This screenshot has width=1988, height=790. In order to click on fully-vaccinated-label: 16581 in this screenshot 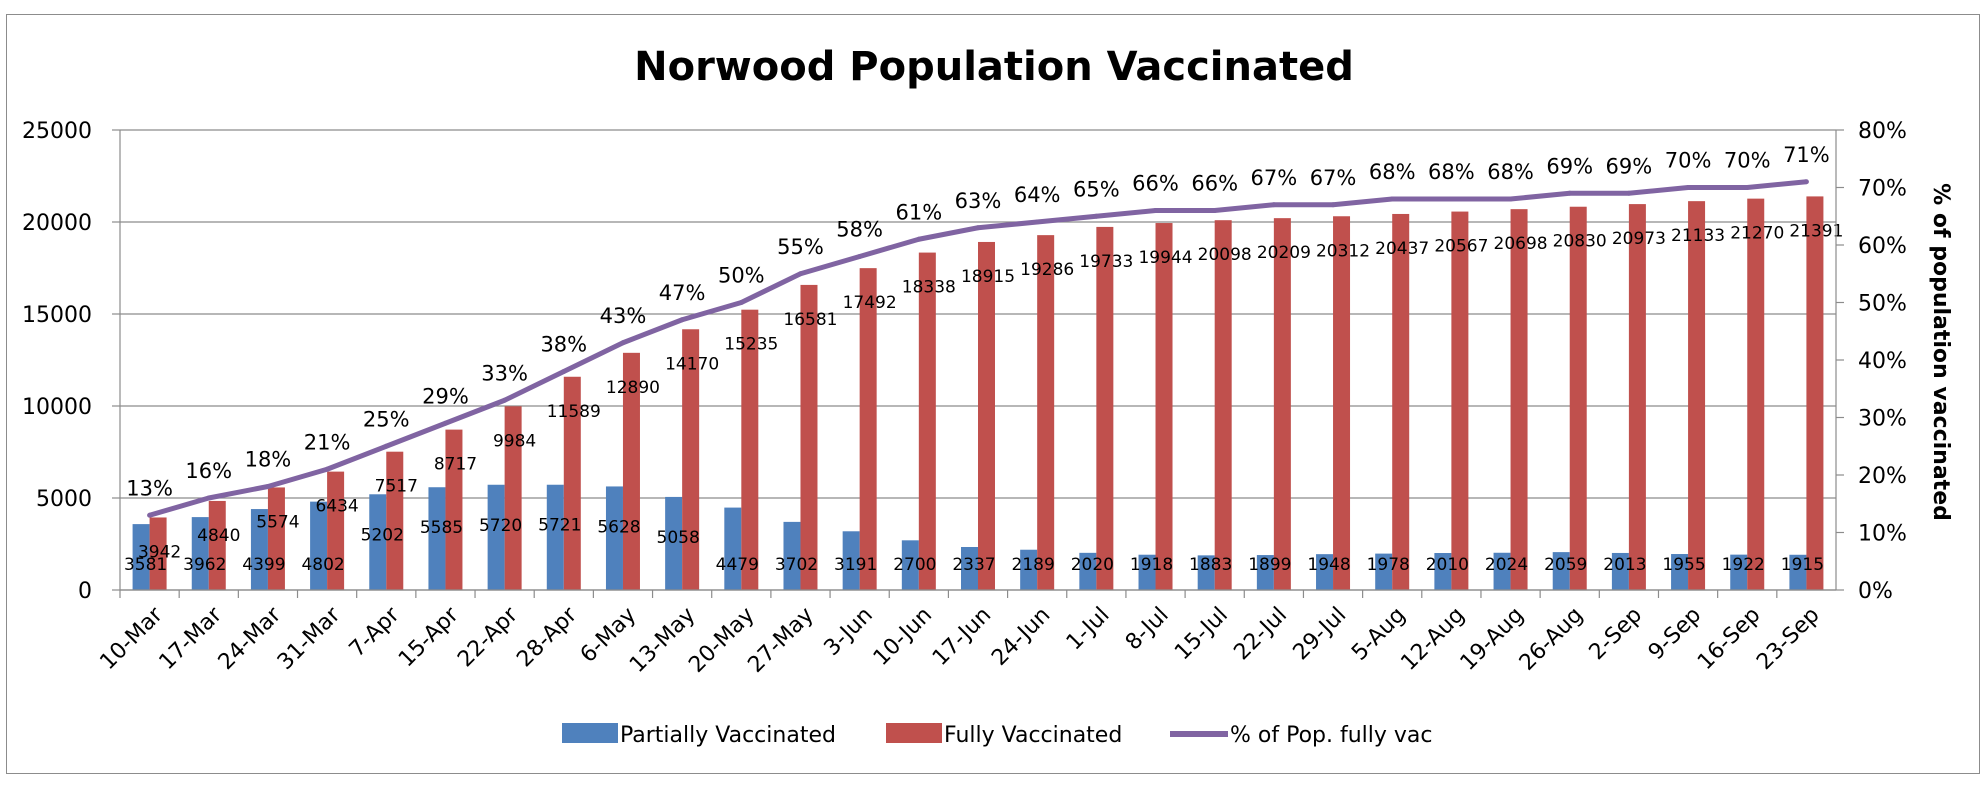, I will do `click(810, 320)`.